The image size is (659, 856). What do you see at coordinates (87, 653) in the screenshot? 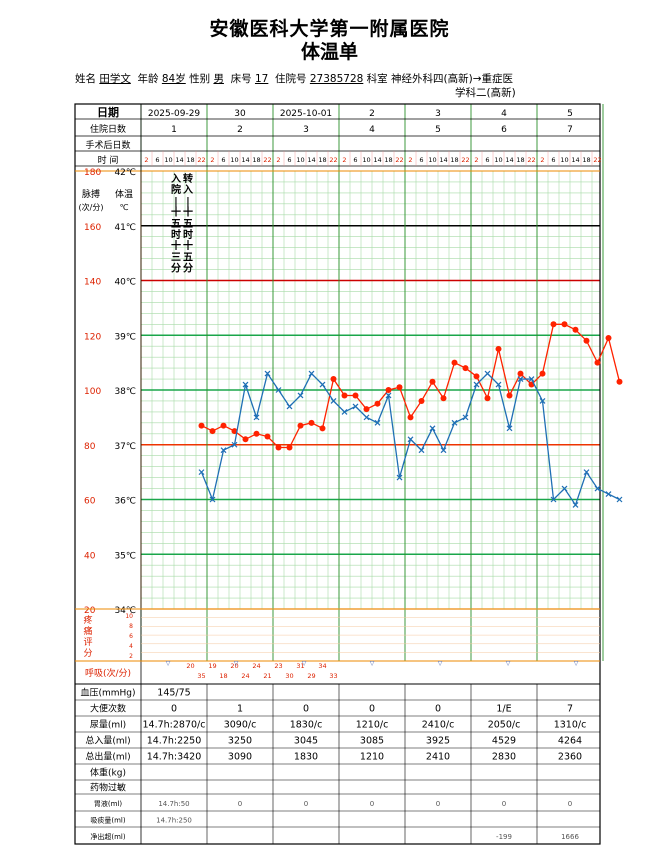
I see `pain-label-char: 分` at bounding box center [87, 653].